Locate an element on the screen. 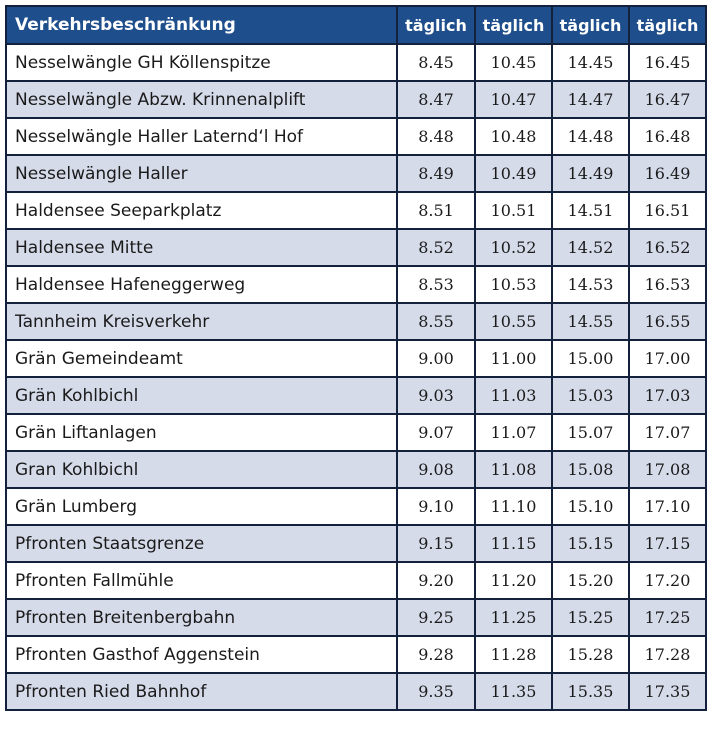 The image size is (710, 740). stop-name-cell: Nesselwängle Abzw. Krinnenalplift is located at coordinates (201, 99).